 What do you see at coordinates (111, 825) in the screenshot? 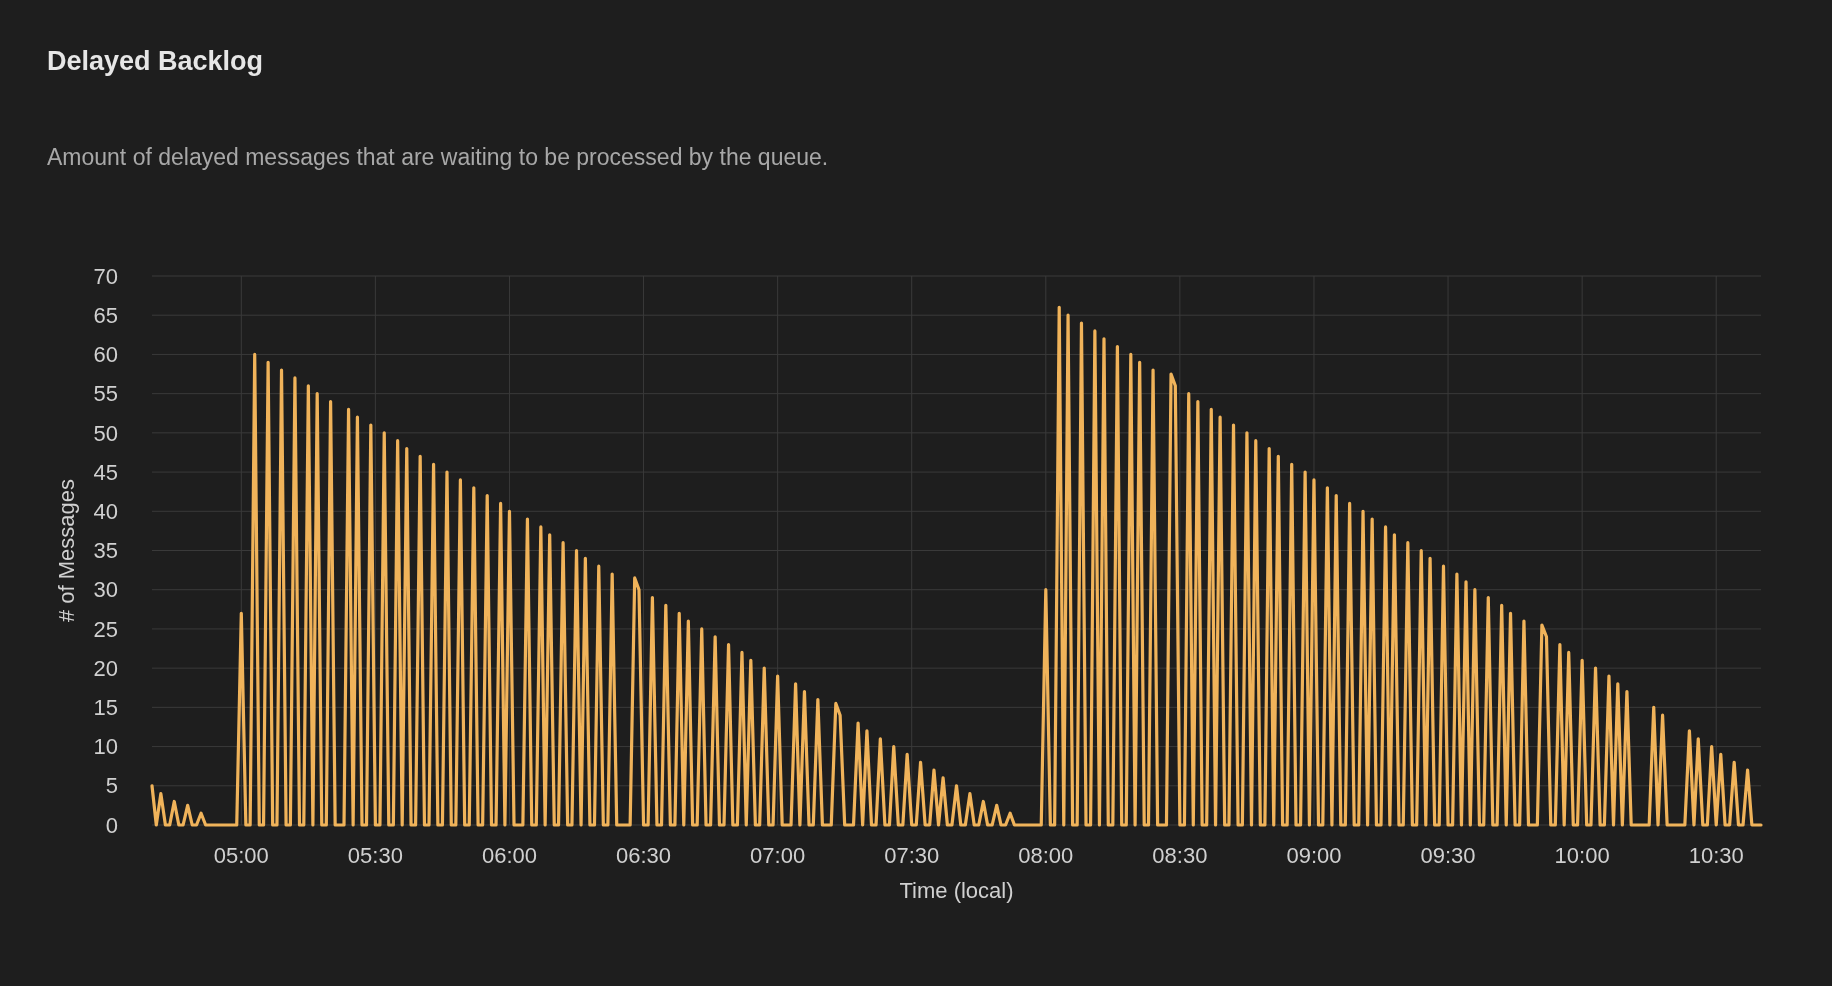
I see `y-tick-label: 0` at bounding box center [111, 825].